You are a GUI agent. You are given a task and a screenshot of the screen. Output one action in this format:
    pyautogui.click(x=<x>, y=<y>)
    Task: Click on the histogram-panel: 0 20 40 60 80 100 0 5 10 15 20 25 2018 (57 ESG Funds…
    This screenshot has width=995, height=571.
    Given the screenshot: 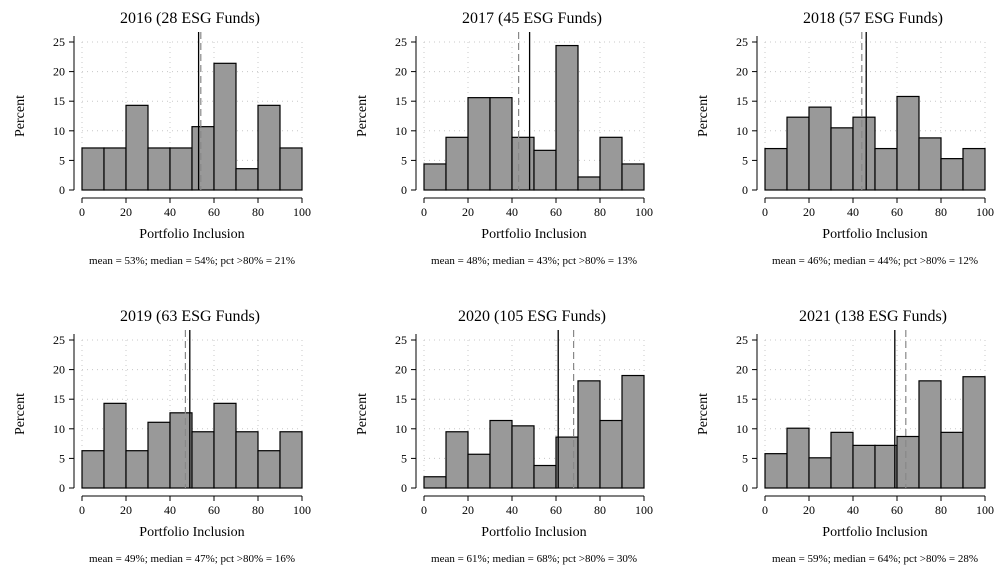 What is the action you would take?
    pyautogui.click(x=845, y=138)
    